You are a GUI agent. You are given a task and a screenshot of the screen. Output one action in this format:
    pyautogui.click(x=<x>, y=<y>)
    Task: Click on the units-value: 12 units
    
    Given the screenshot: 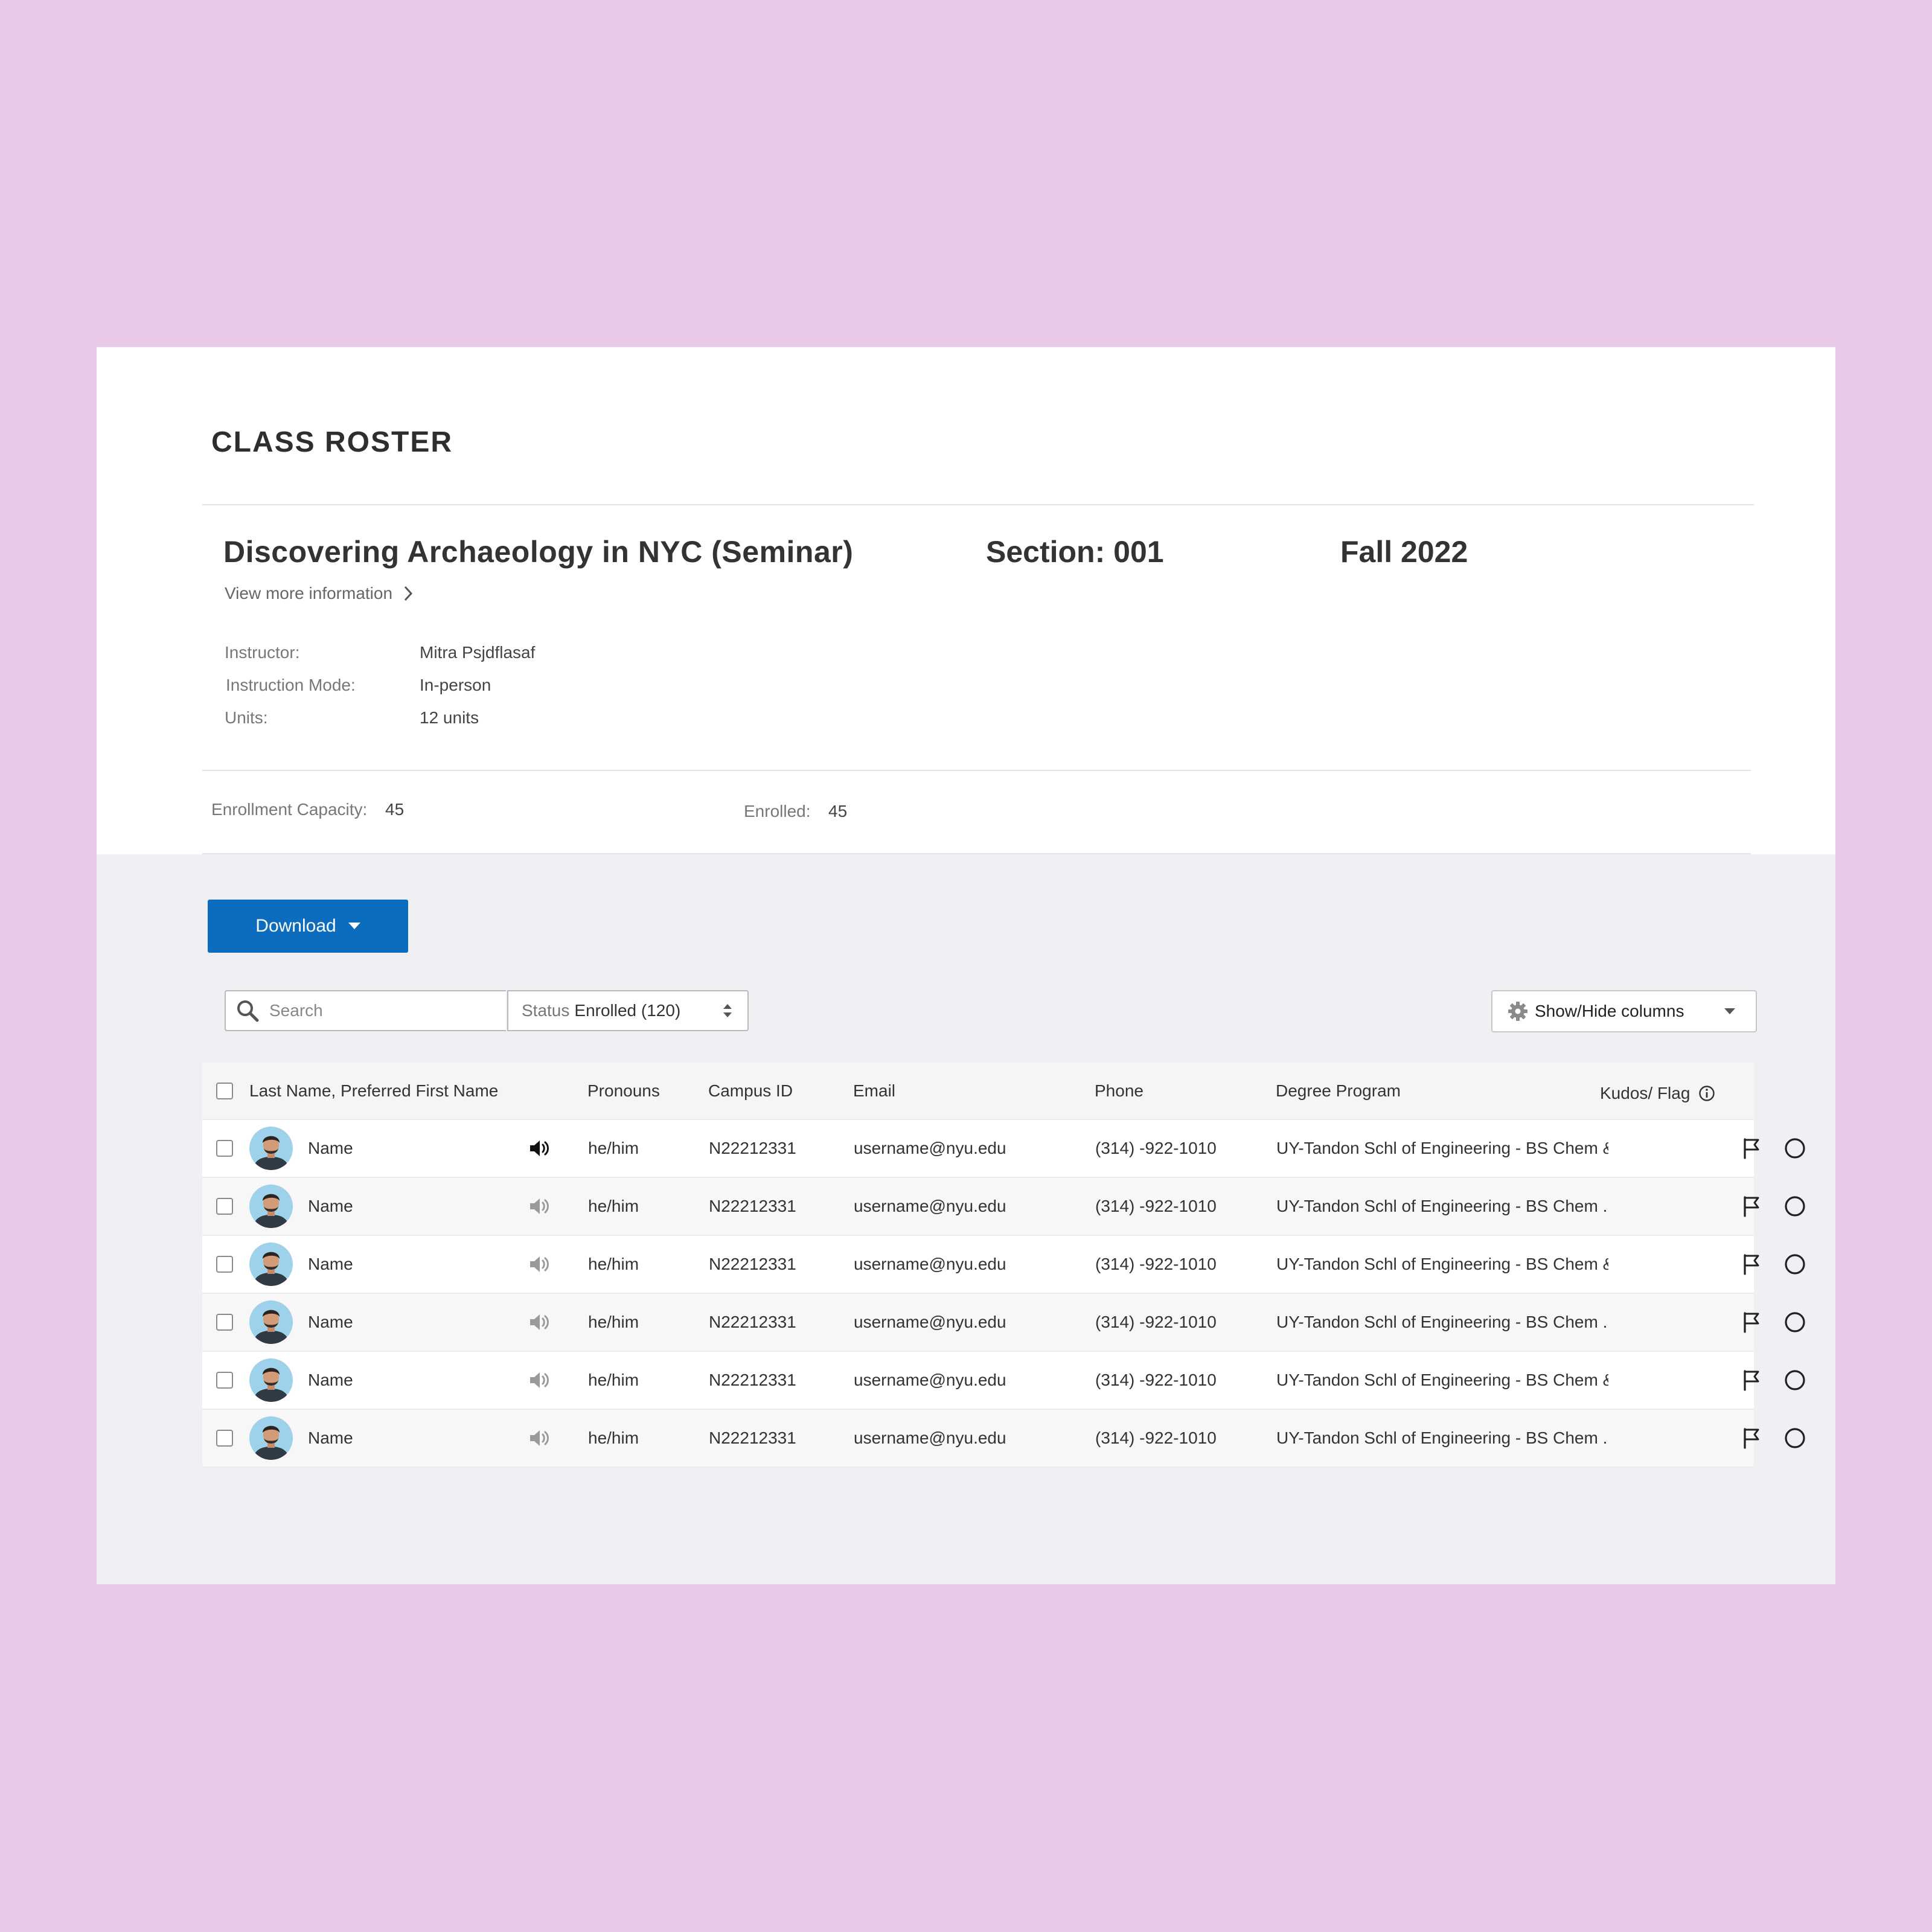 What is the action you would take?
    pyautogui.click(x=449, y=717)
    